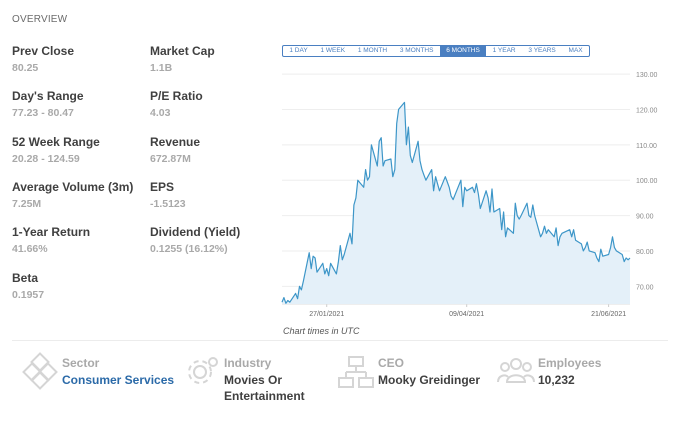 This screenshot has height=423, width=677. What do you see at coordinates (168, 204) in the screenshot?
I see `stat-value: -1.5123` at bounding box center [168, 204].